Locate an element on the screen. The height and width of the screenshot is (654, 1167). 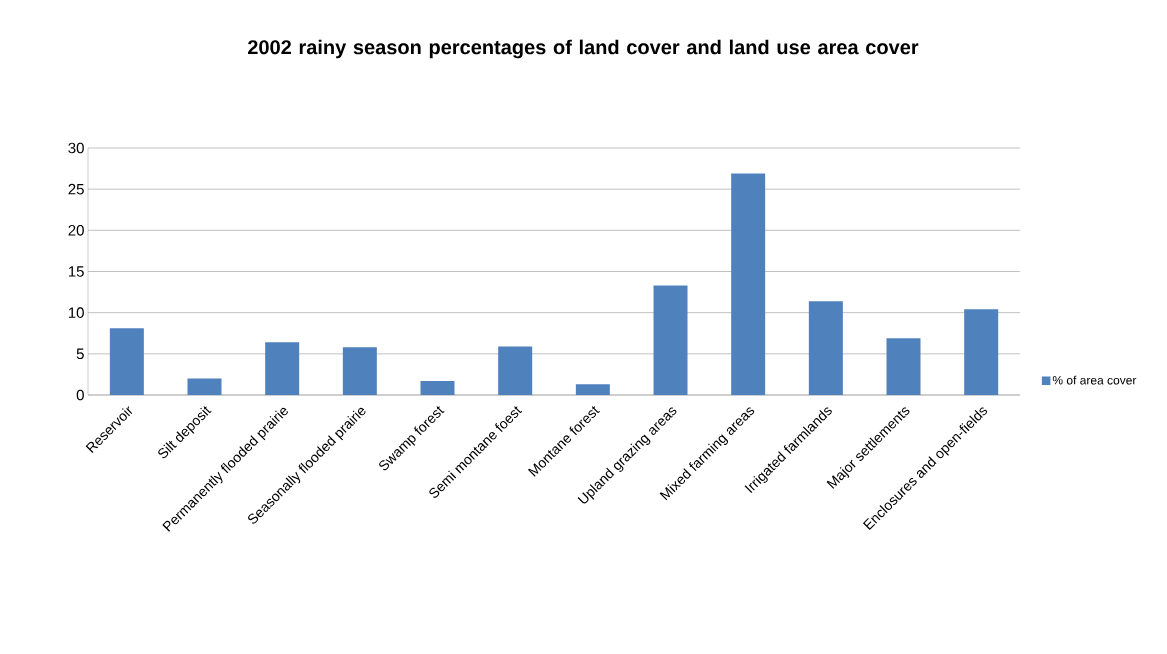
y-tick-label: 5 is located at coordinates (80, 354).